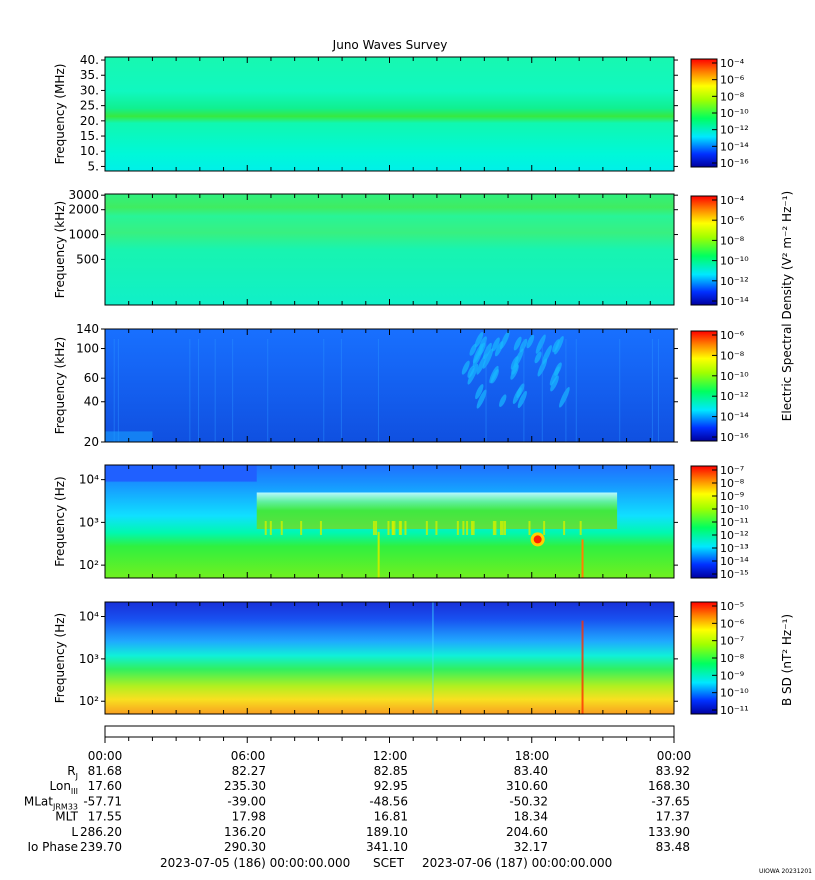 The width and height of the screenshot is (815, 880). I want to click on y-tick-label: 20, so click(91, 442).